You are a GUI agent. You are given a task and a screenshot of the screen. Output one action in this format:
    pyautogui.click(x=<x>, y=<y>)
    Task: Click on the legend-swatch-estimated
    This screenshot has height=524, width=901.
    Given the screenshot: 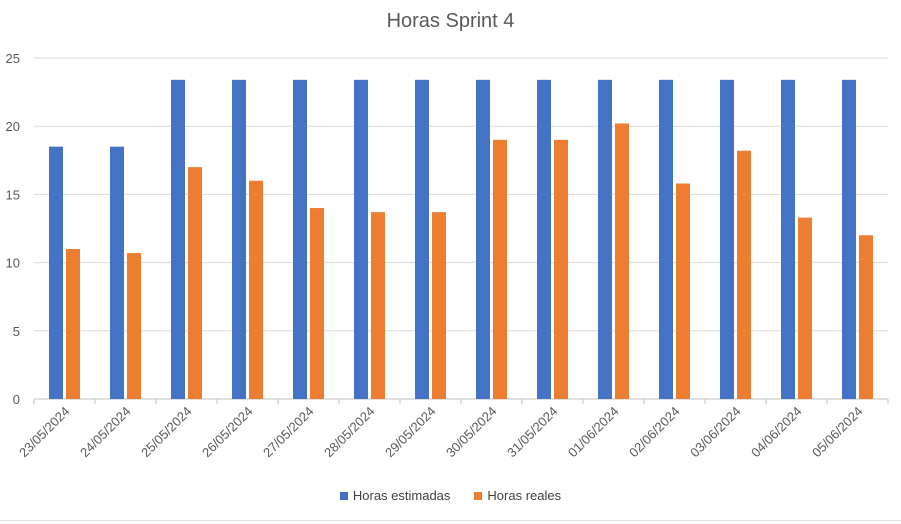 What is the action you would take?
    pyautogui.click(x=343, y=495)
    